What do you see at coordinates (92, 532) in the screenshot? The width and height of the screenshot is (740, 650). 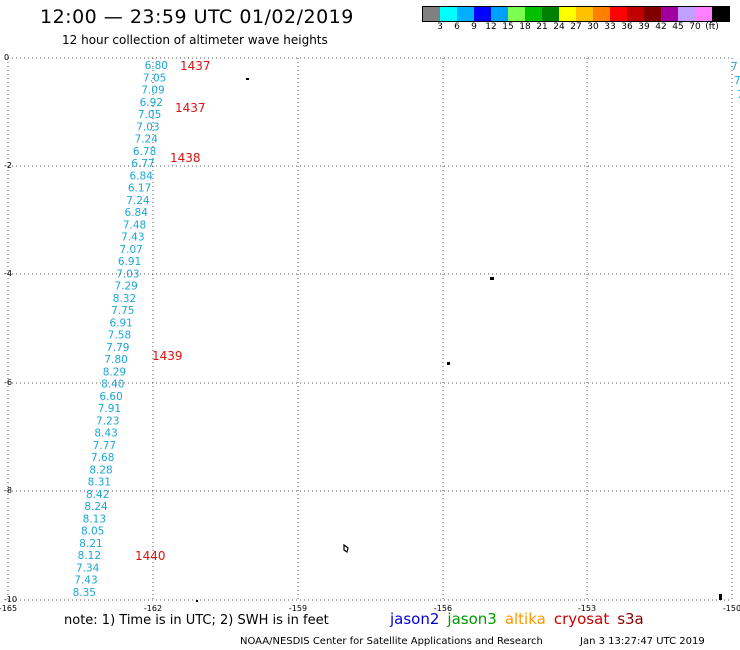 I see `swh-value: 8.05` at bounding box center [92, 532].